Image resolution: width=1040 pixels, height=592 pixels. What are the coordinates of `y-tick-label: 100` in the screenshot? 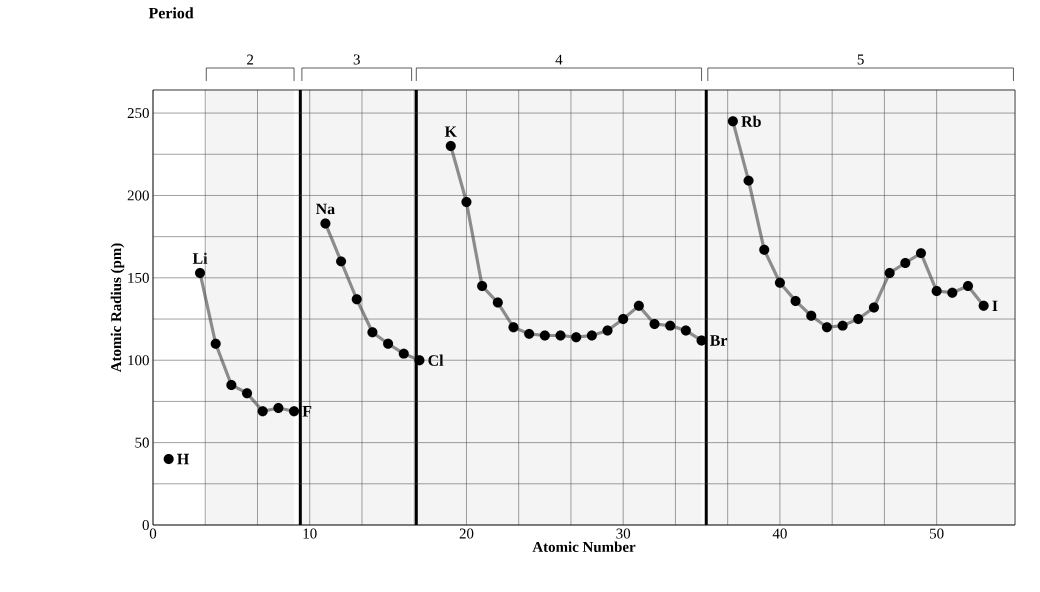 It's located at (138, 360).